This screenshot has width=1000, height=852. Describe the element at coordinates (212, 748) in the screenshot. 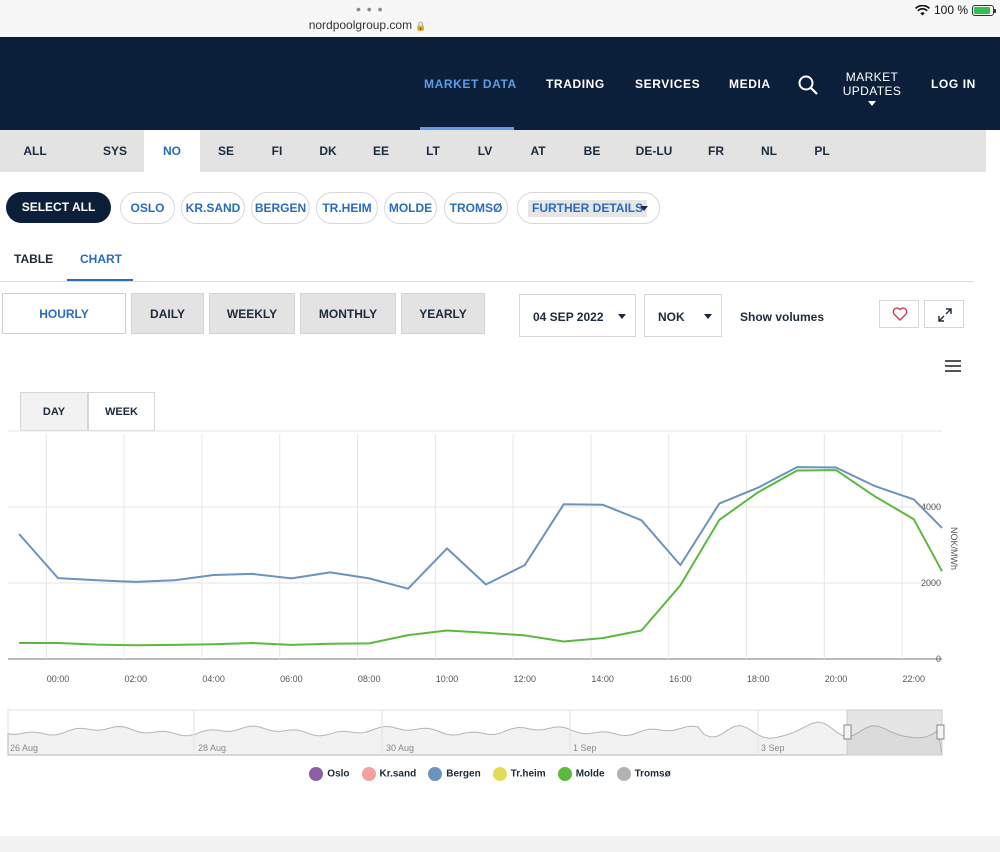

I see `navigator-label: 28 Aug` at that location.